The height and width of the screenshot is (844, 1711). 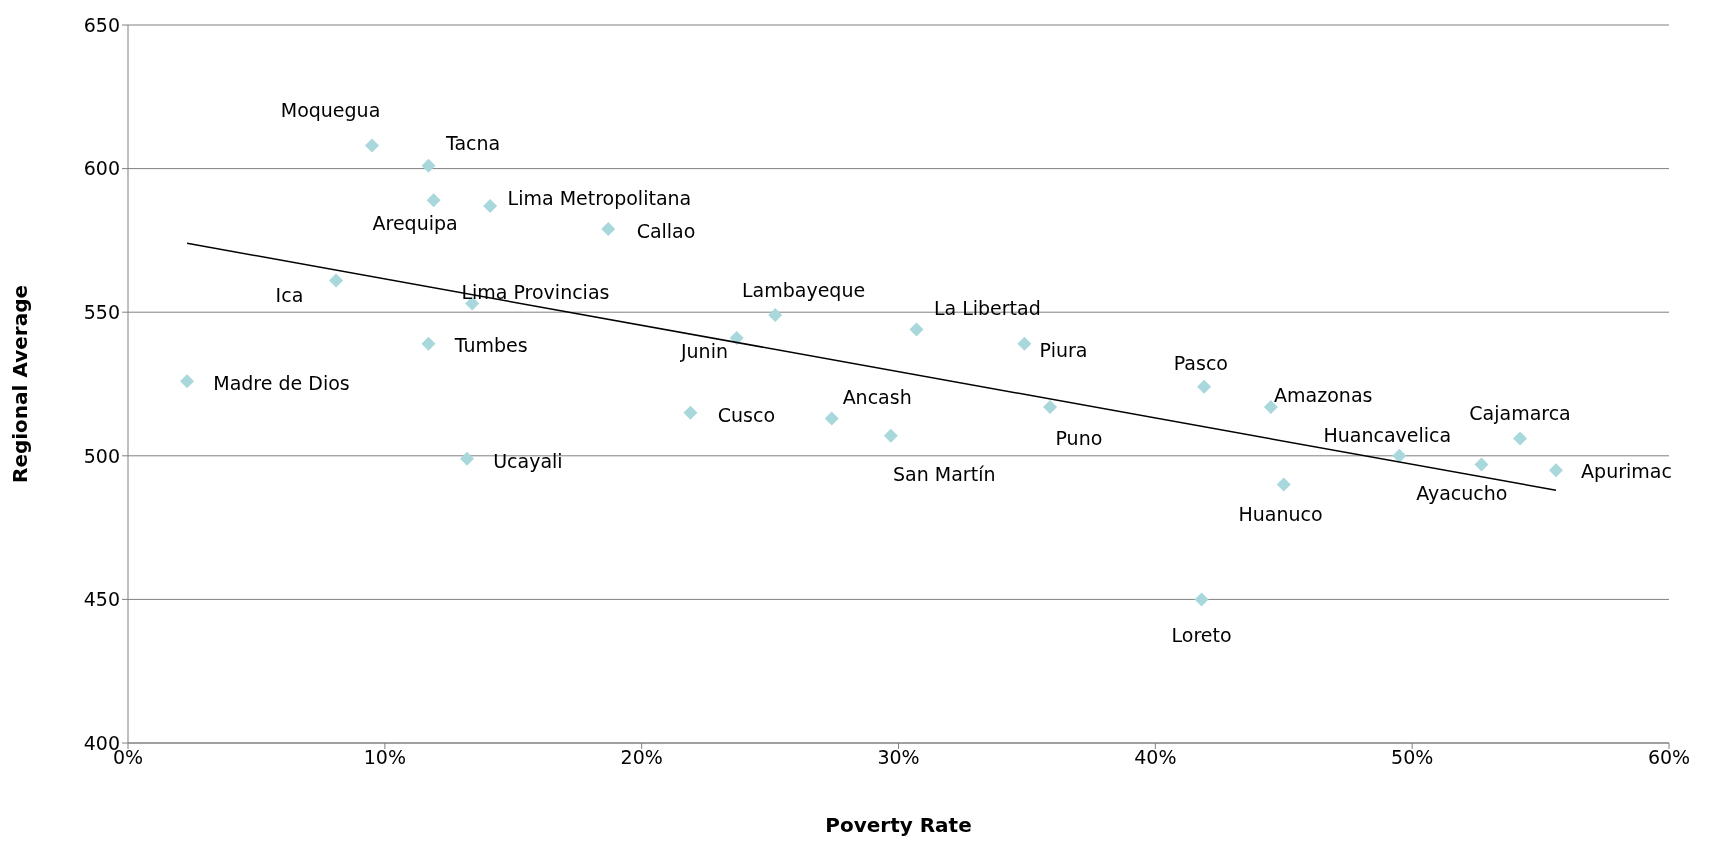 What do you see at coordinates (1412, 757) in the screenshot?
I see `x-tick-label: 50%` at bounding box center [1412, 757].